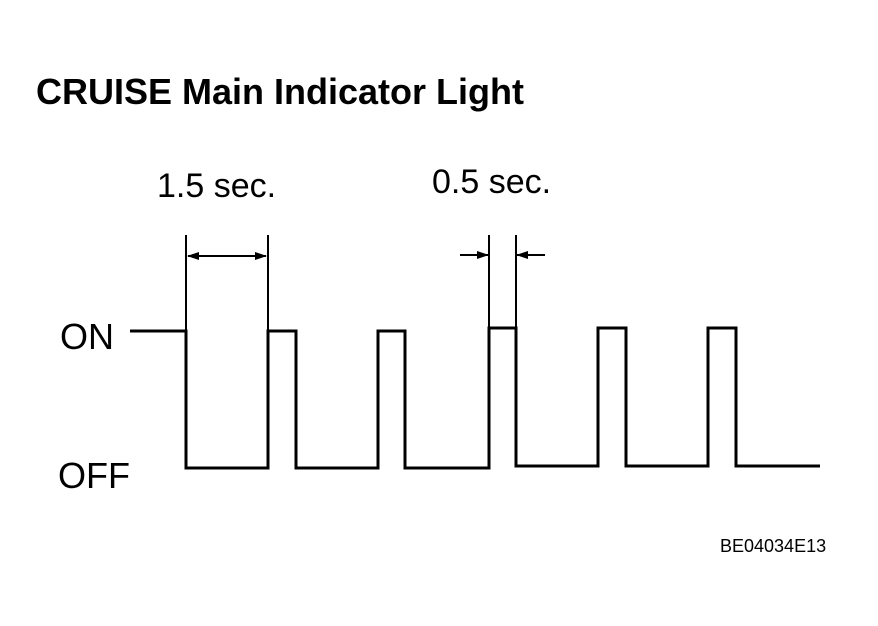 The width and height of the screenshot is (878, 626). What do you see at coordinates (94, 475) in the screenshot?
I see `off-label: OFF` at bounding box center [94, 475].